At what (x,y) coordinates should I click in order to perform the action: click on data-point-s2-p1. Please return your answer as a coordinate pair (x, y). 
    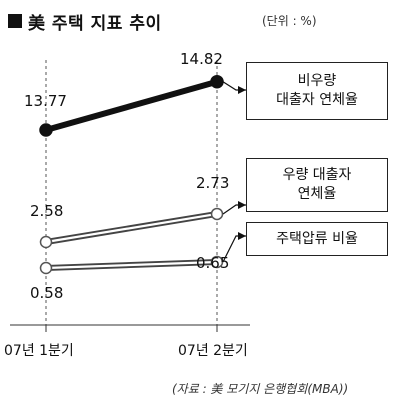
    Looking at the image, I should click on (46, 242).